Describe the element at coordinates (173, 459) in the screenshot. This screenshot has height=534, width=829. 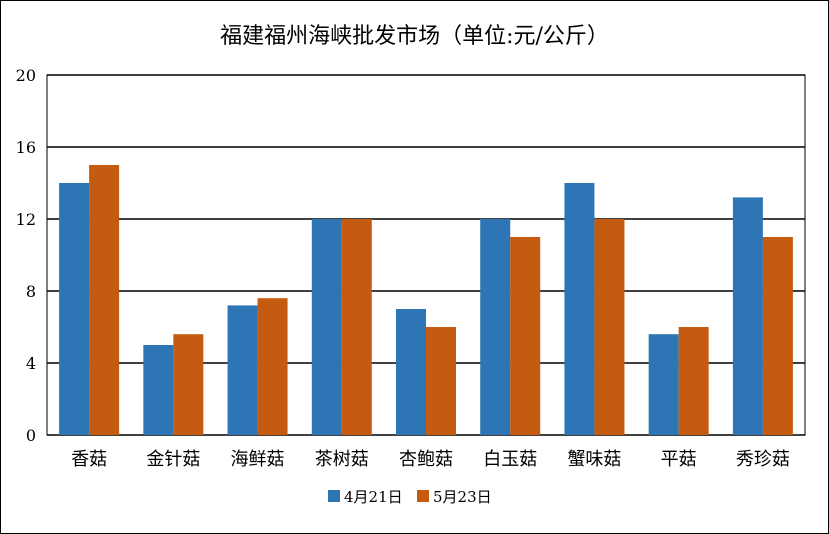
I see `x-tick-label: 金针菇` at that location.